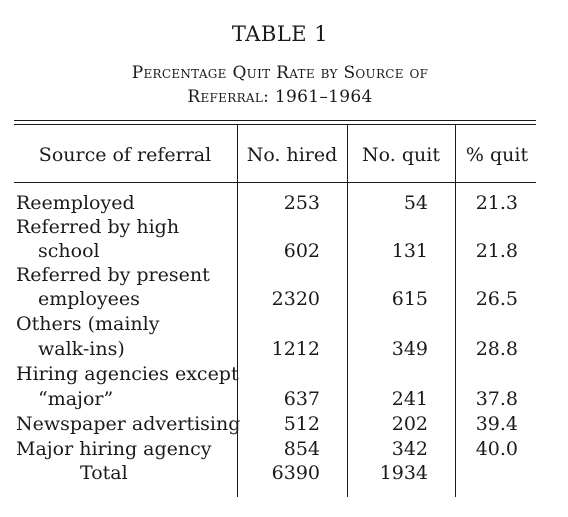 This screenshot has height=517, width=568. Describe the element at coordinates (496, 299) in the screenshot. I see `row-pct: 26.5` at that location.